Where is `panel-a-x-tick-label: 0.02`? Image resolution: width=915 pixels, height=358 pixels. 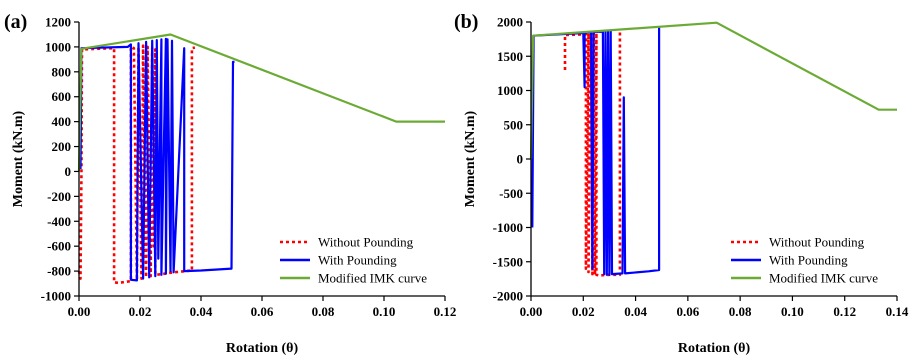
panel-a-x-tick-label: 0.02 is located at coordinates (140, 311).